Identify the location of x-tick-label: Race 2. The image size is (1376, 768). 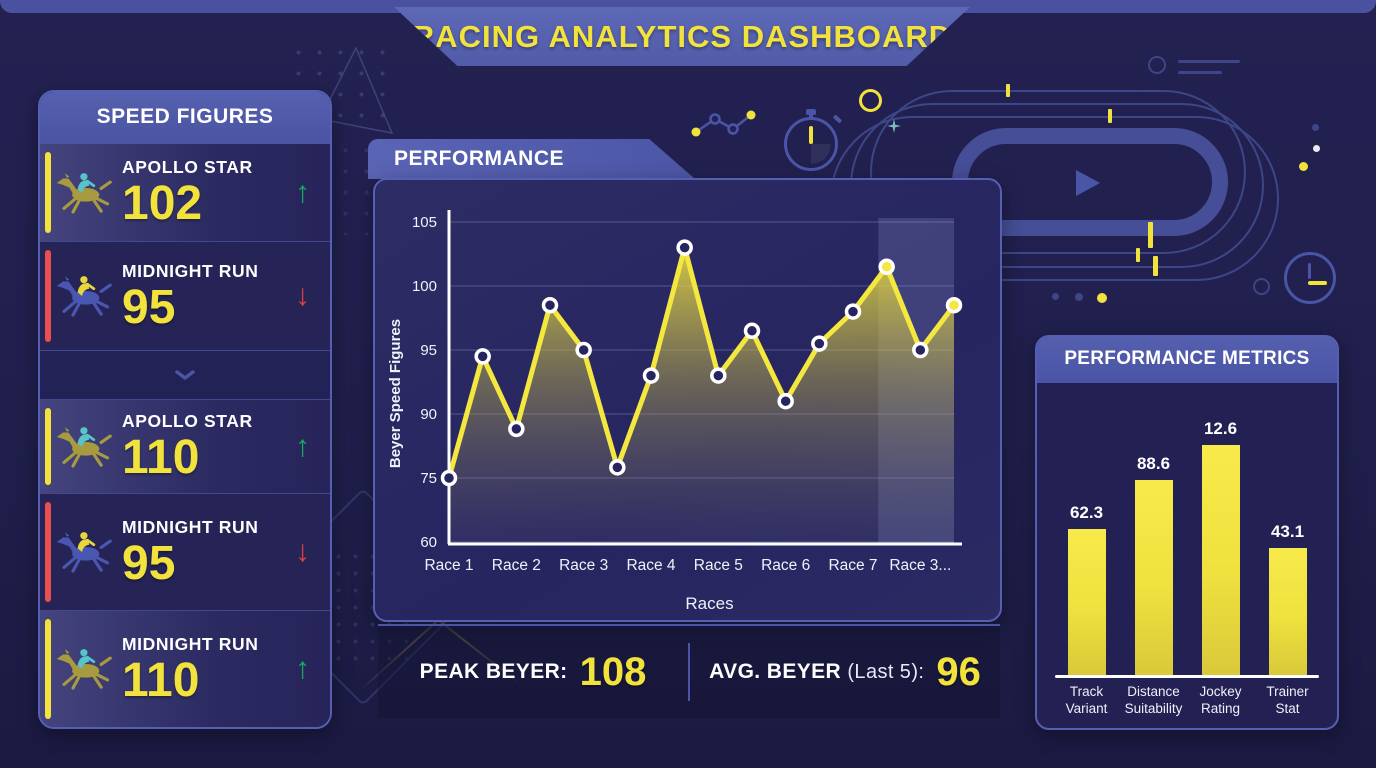
(516, 565).